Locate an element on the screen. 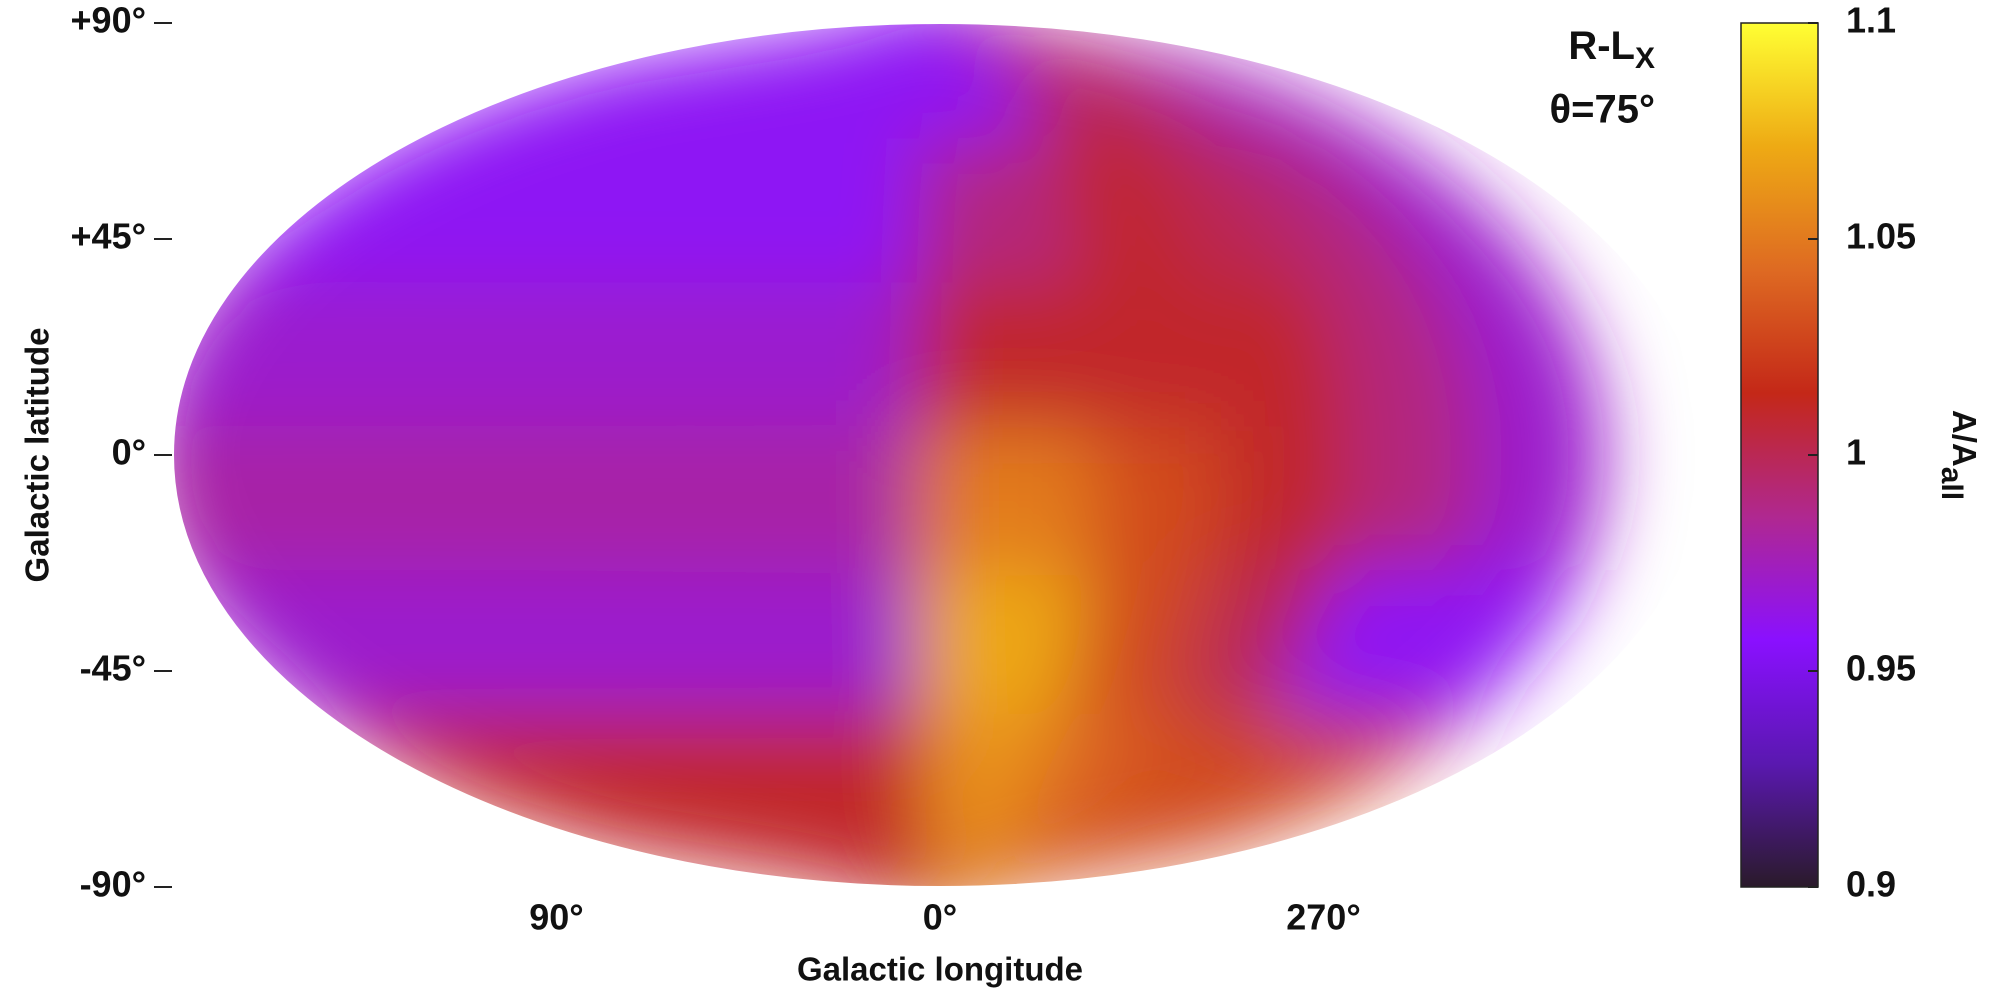 The height and width of the screenshot is (1000, 2000). annotation-text: R-L is located at coordinates (1601, 46).